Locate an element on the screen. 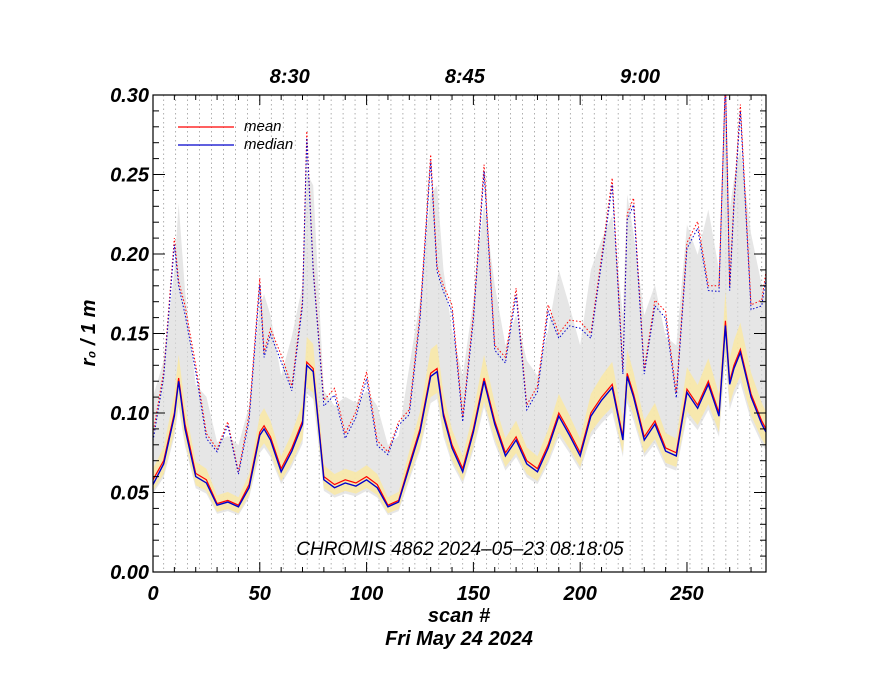  y-tick-label: 0.30 is located at coordinates (129, 96).